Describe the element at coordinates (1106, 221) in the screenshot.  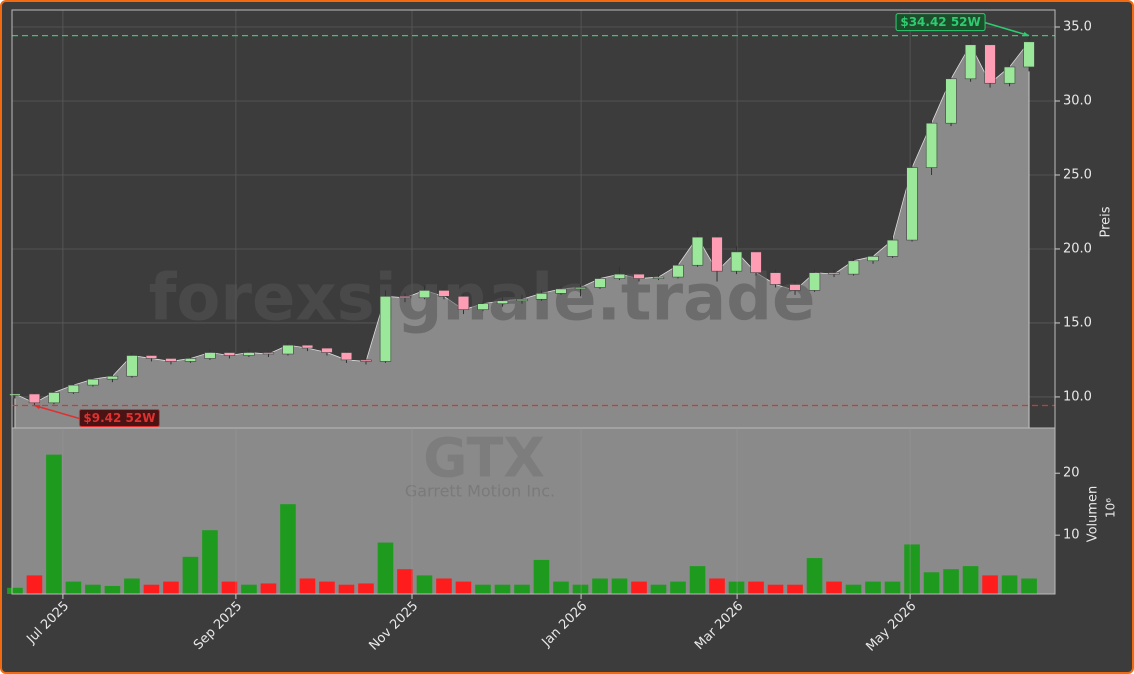
I see `price-axis-label: Preis` at that location.